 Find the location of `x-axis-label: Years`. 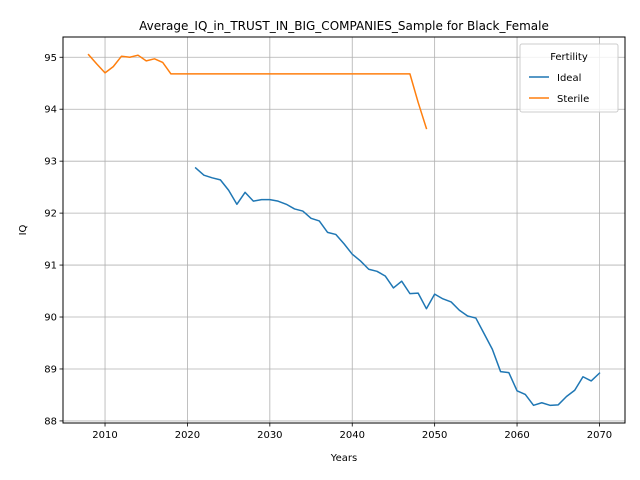

x-axis-label: Years is located at coordinates (343, 458).